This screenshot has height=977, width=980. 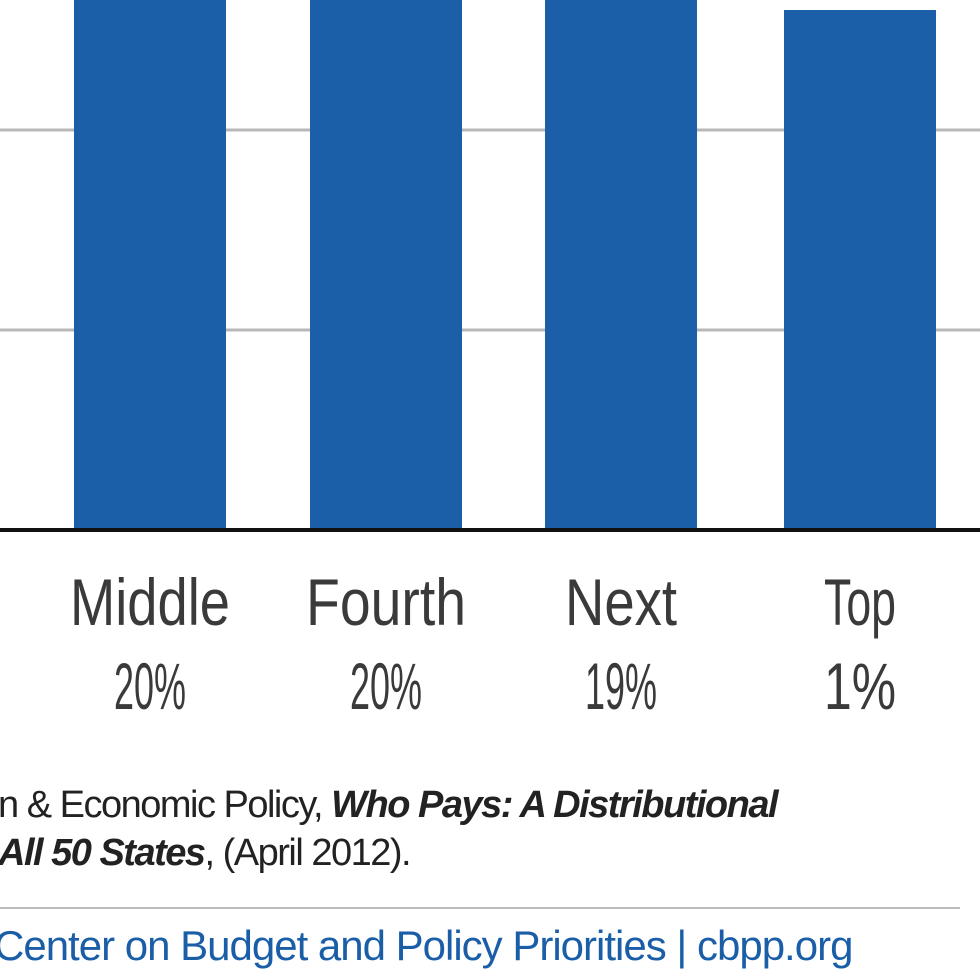 What do you see at coordinates (621, 265) in the screenshot?
I see `bar-next-19pct` at bounding box center [621, 265].